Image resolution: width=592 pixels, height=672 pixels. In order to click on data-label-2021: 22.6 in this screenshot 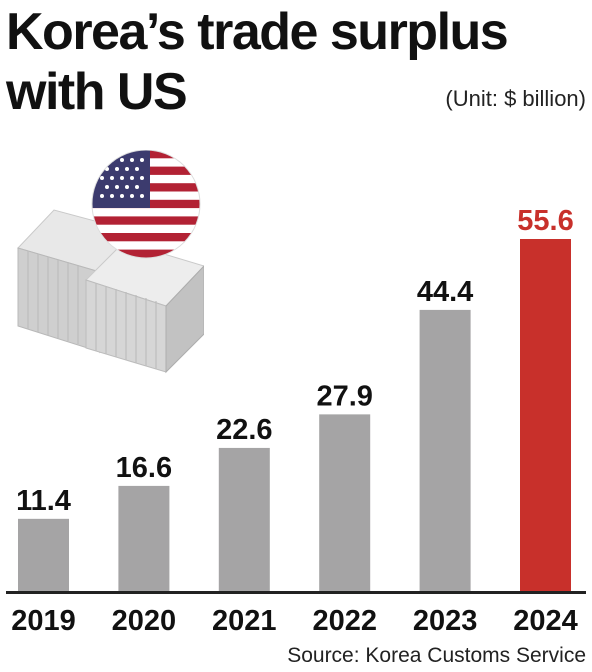, I will do `click(244, 430)`.